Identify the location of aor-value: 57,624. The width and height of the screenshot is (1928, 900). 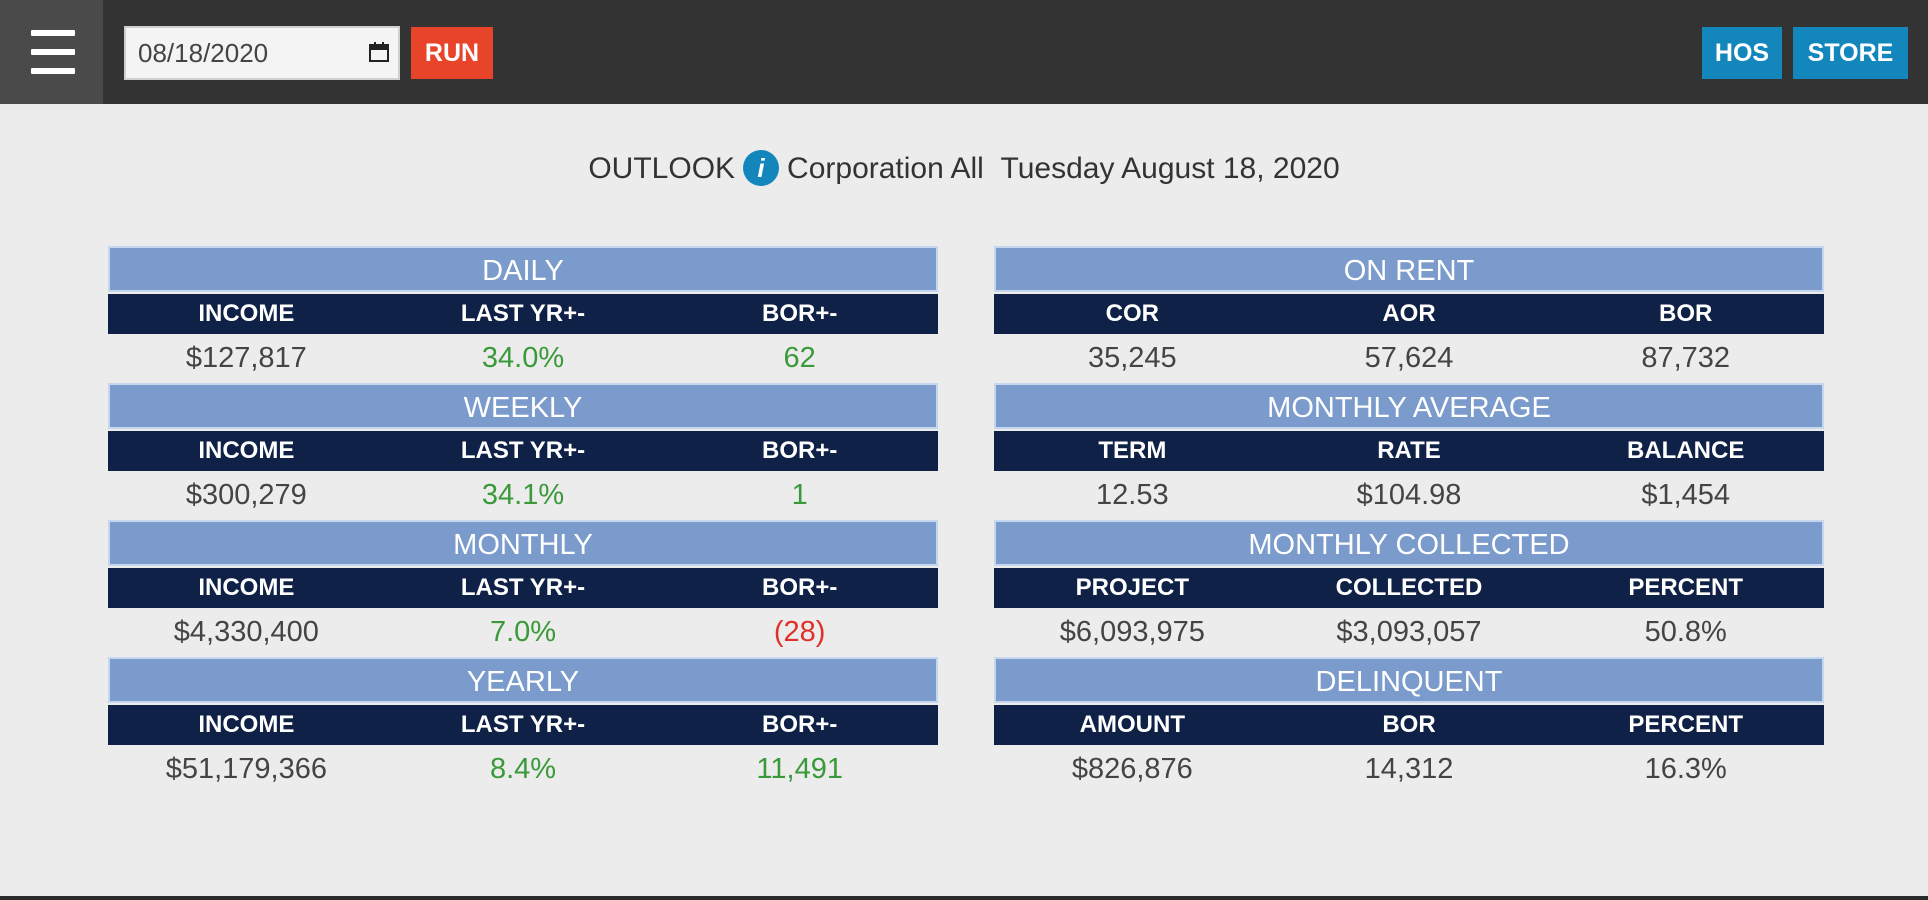
(1409, 358).